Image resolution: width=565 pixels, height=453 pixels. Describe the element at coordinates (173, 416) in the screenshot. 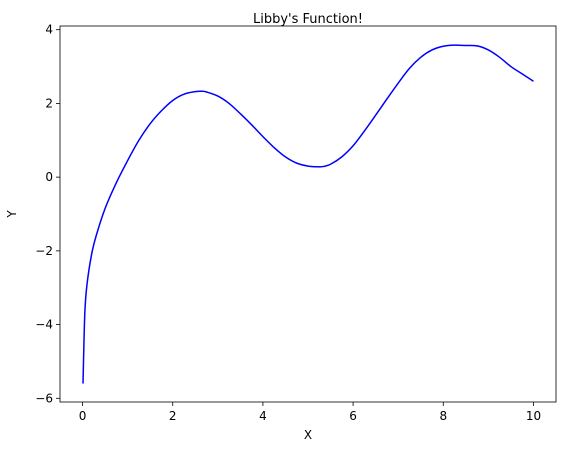

I see `x-tick-label: 2` at that location.